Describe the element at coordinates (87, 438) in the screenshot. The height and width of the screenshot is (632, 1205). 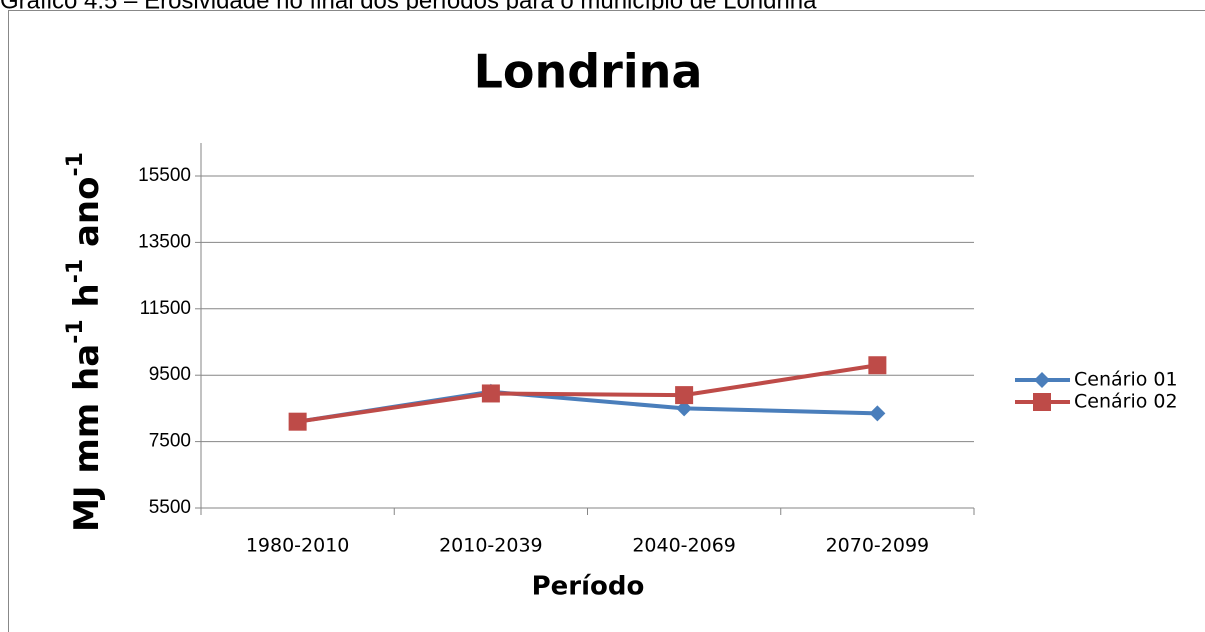
I see `y-label-part: MJ mm ha` at that location.